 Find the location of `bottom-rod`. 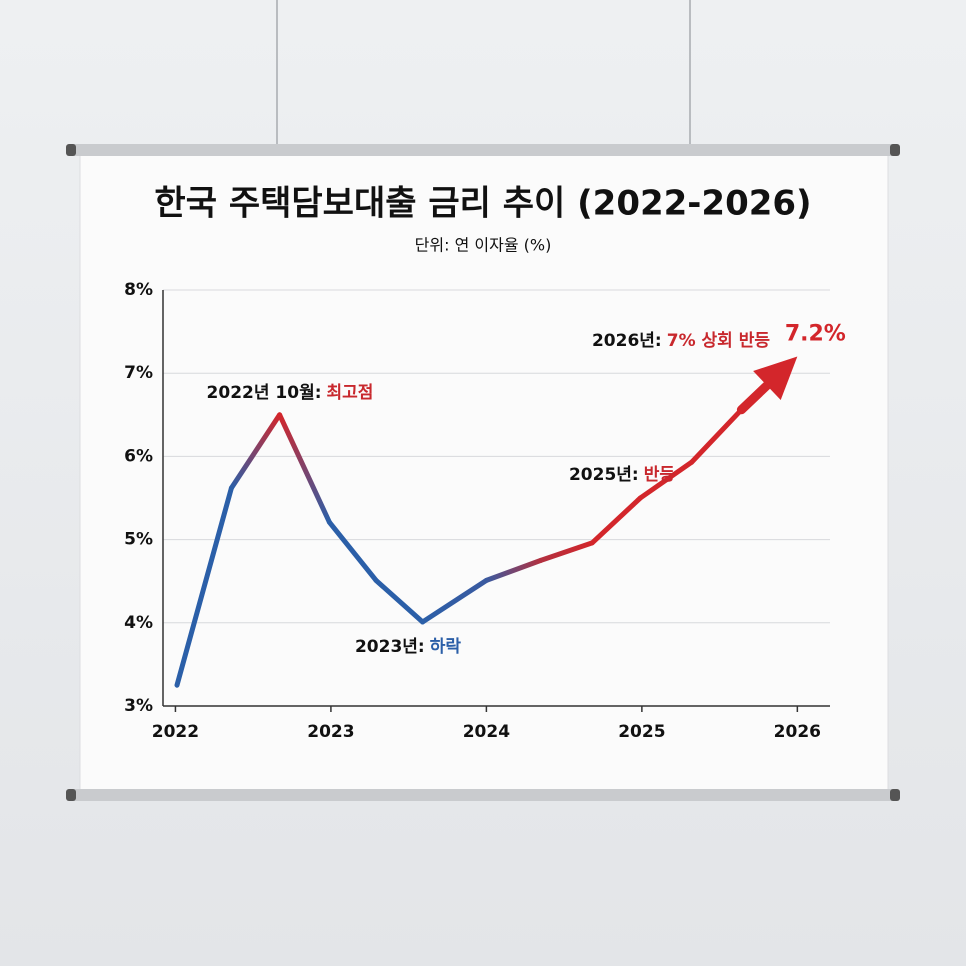

bottom-rod is located at coordinates (483, 795).